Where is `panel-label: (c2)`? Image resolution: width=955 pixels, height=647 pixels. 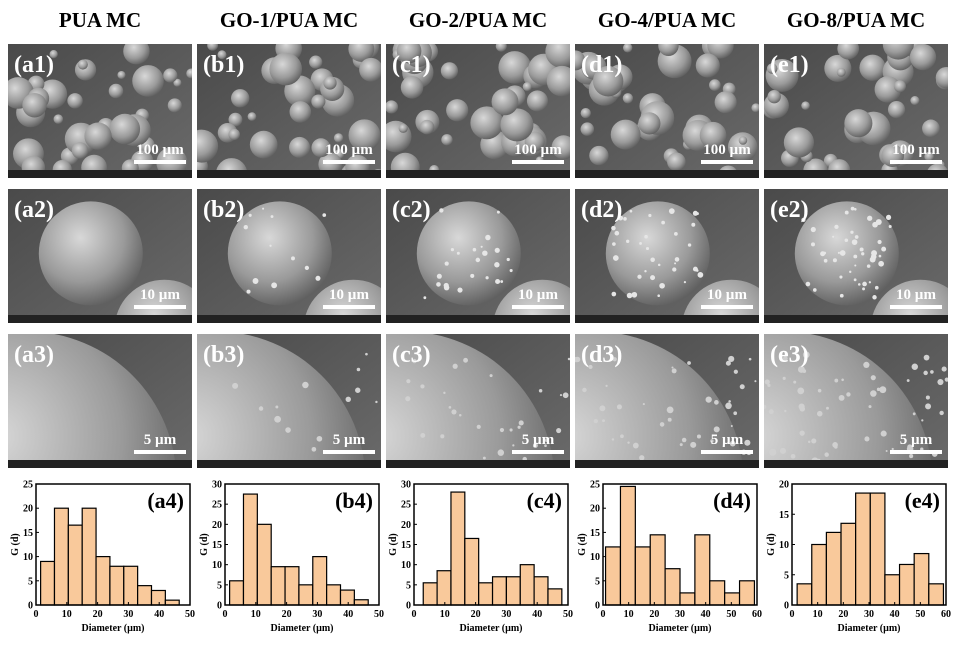
panel-label: (c2) is located at coordinates (411, 210).